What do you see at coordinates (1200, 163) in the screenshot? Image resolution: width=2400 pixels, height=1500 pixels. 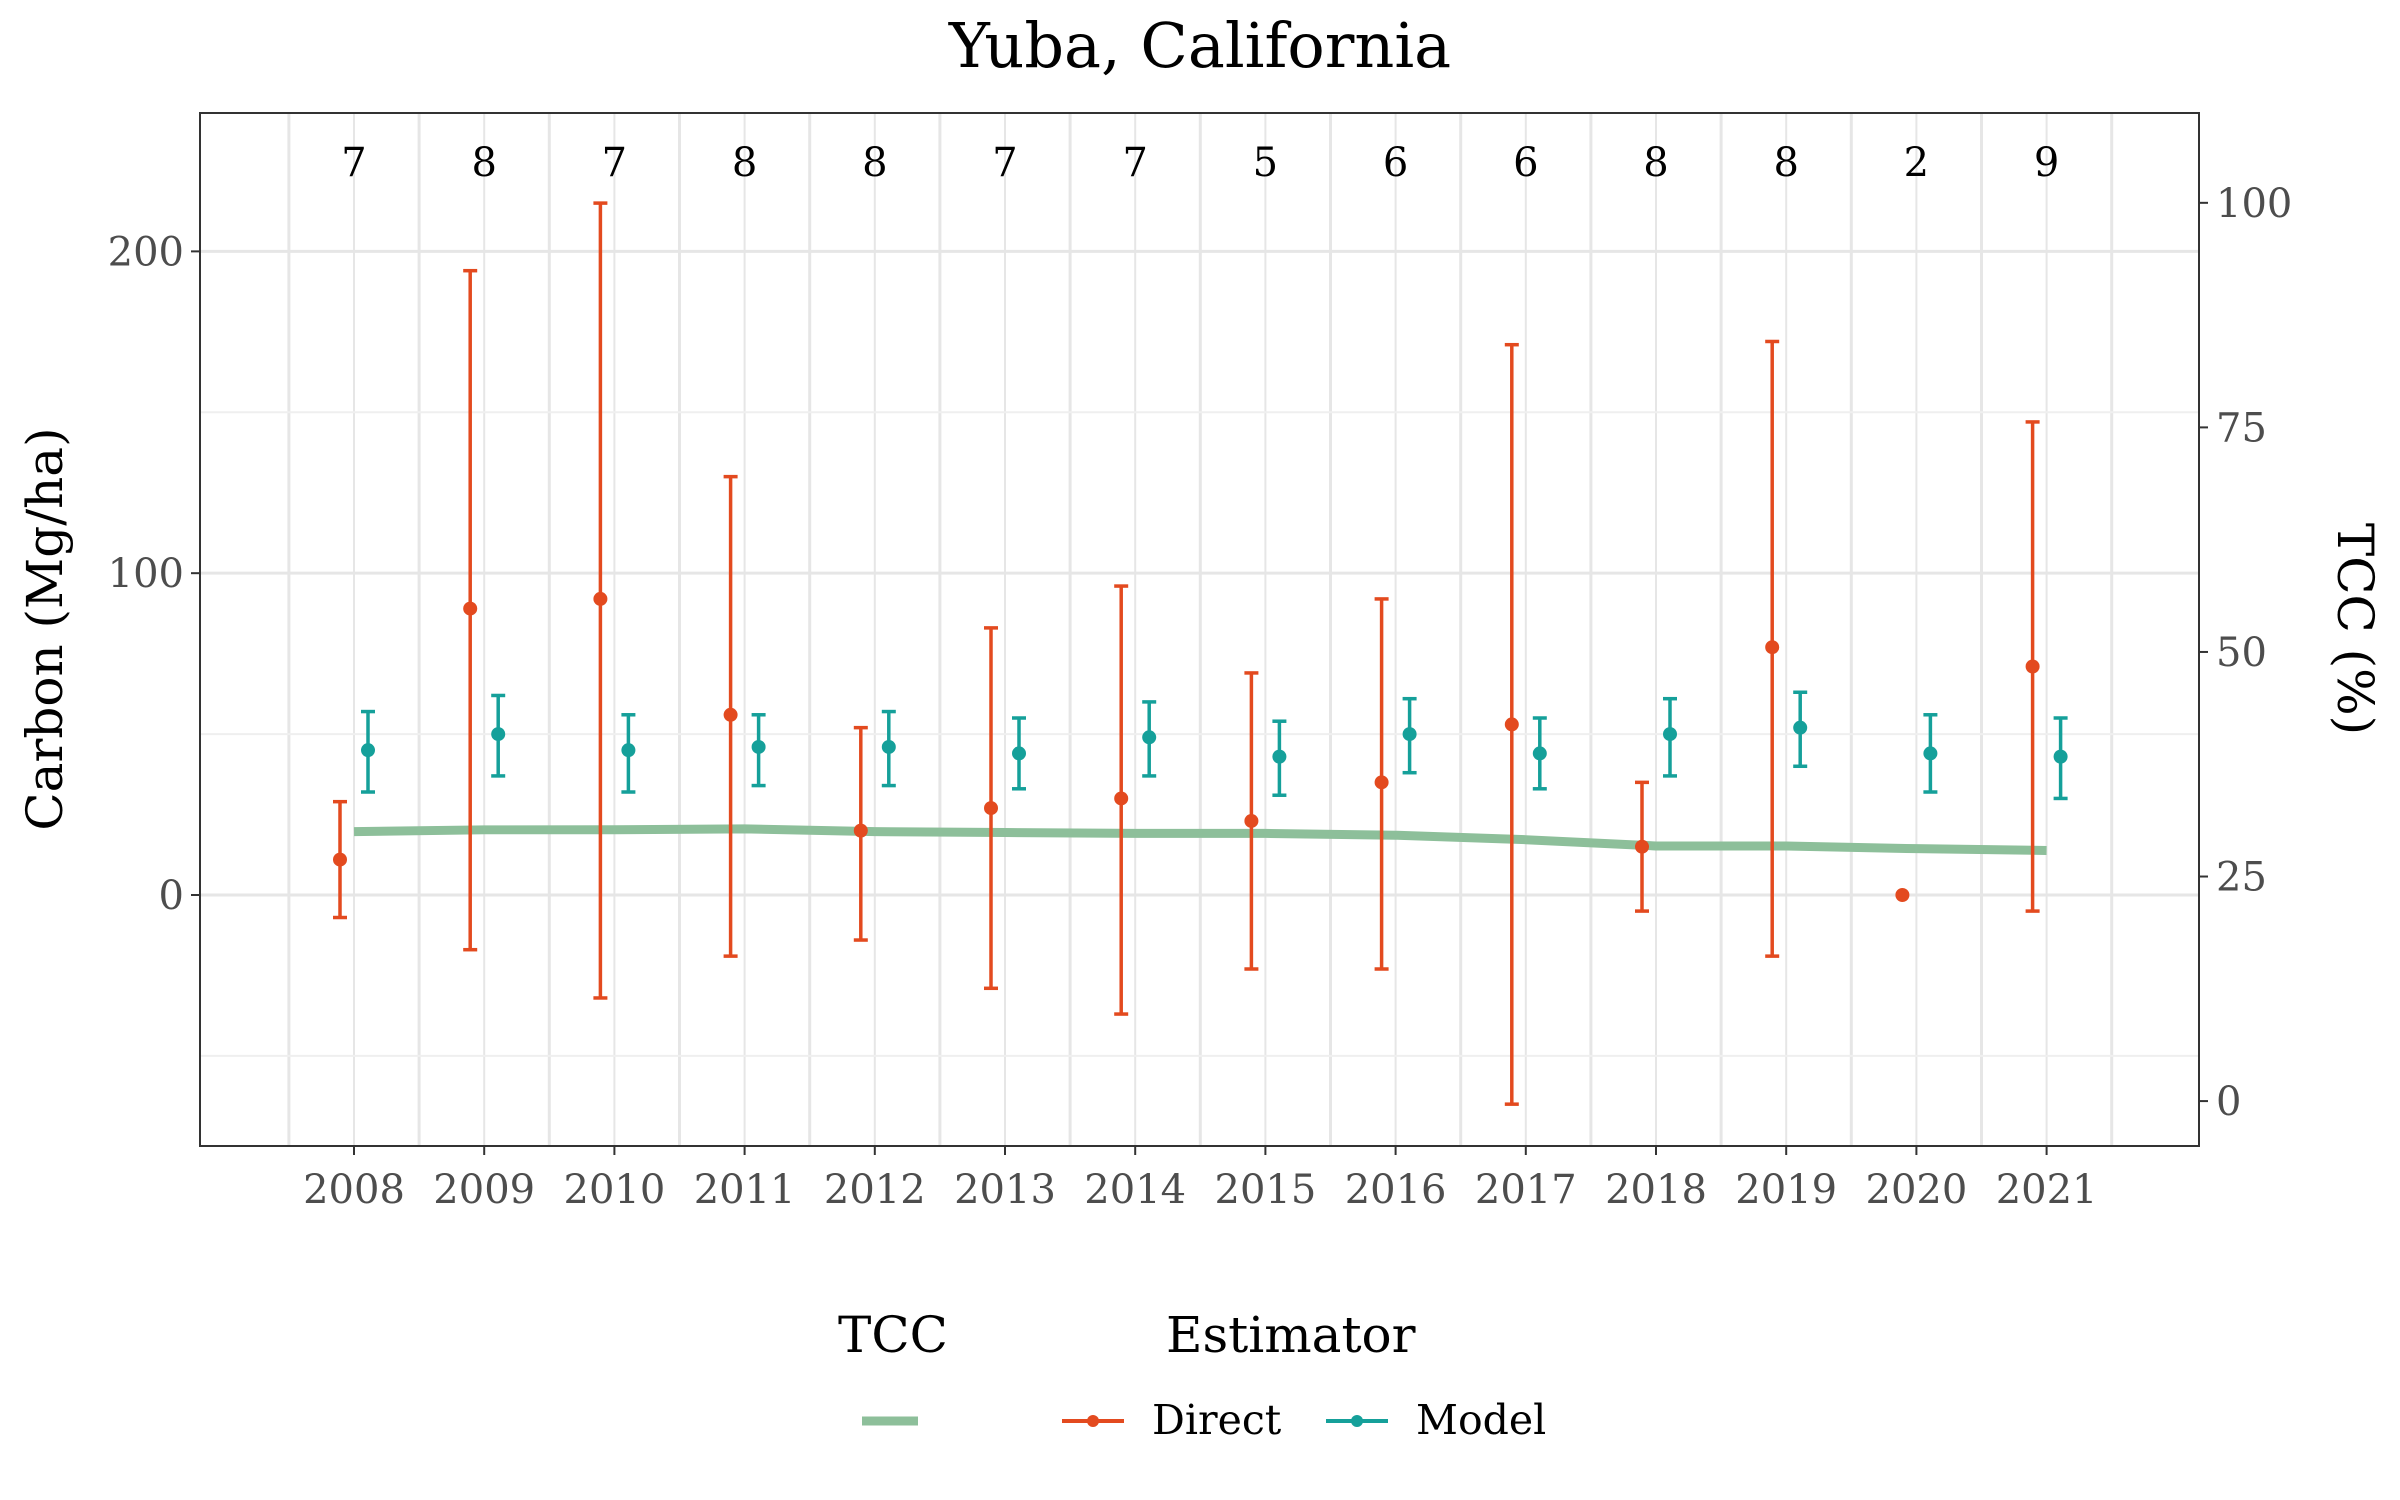 I see `count-labels: 7 8 7 8 8 7 7 5 6 6 8 8 2 9` at bounding box center [1200, 163].